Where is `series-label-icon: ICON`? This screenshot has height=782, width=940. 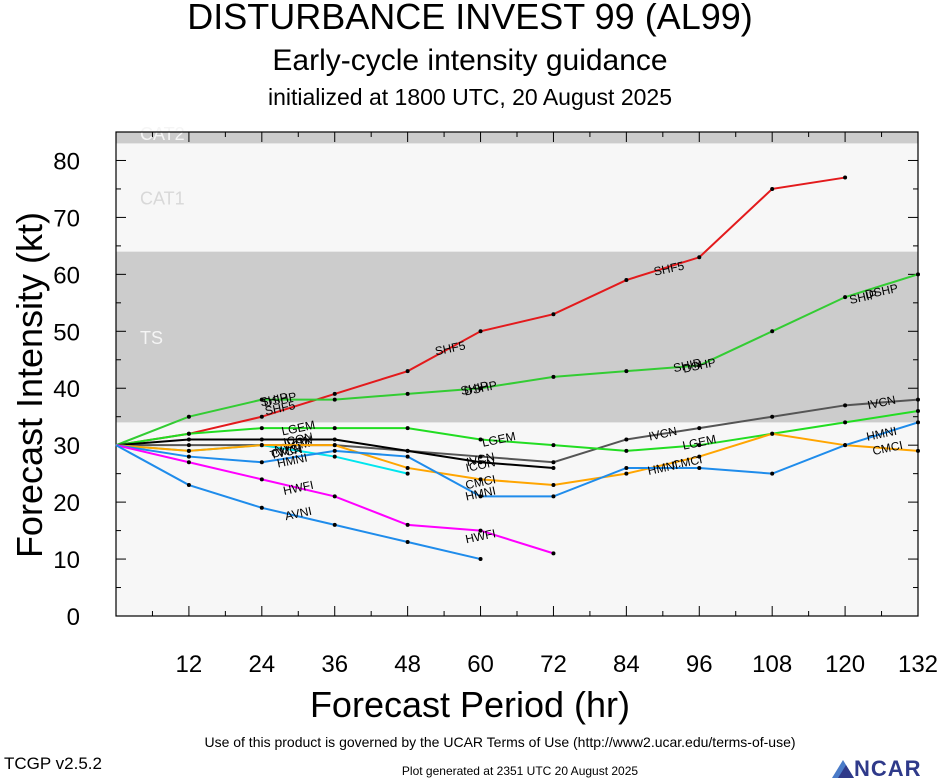 series-label-icon: ICON is located at coordinates (480, 465).